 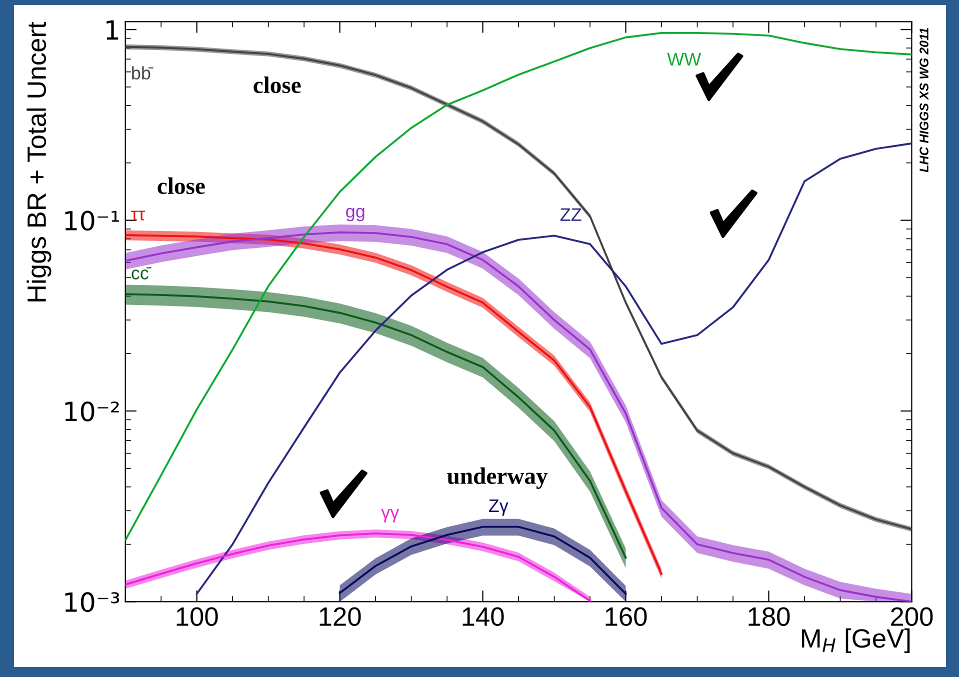 I want to click on series-label: ZZ, so click(x=571, y=214).